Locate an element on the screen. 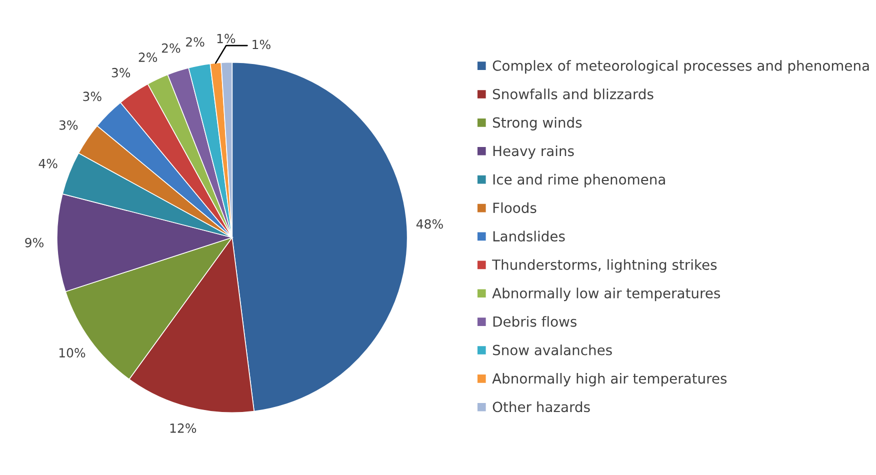  data-label: 4% is located at coordinates (48, 163).